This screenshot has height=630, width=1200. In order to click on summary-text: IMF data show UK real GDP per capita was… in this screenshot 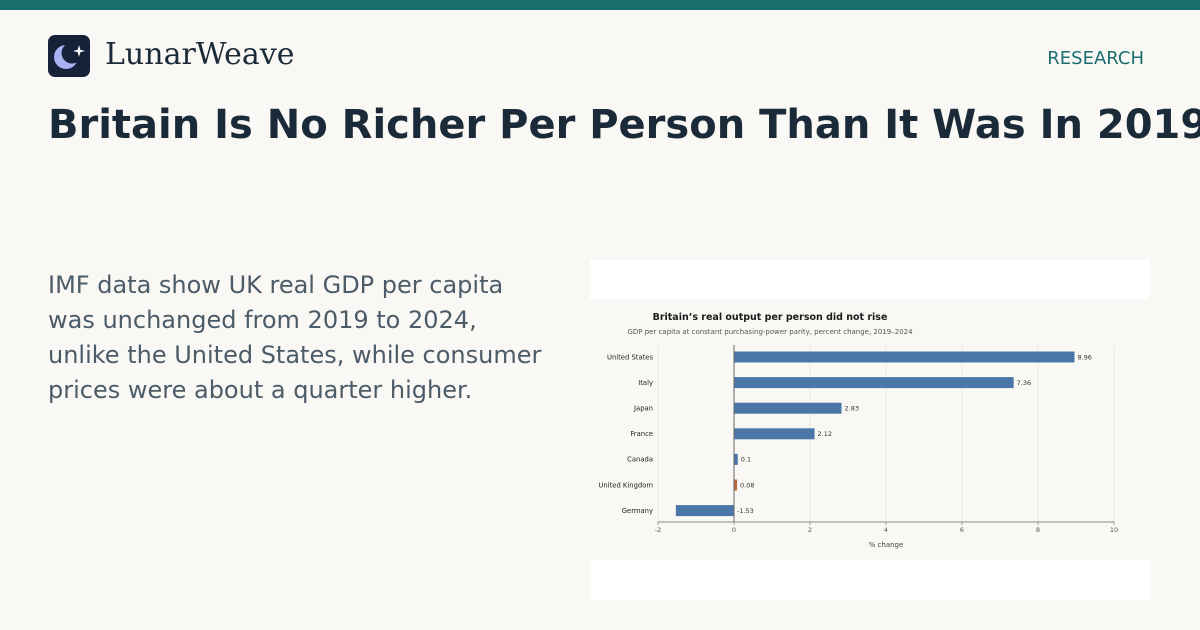, I will do `click(295, 337)`.